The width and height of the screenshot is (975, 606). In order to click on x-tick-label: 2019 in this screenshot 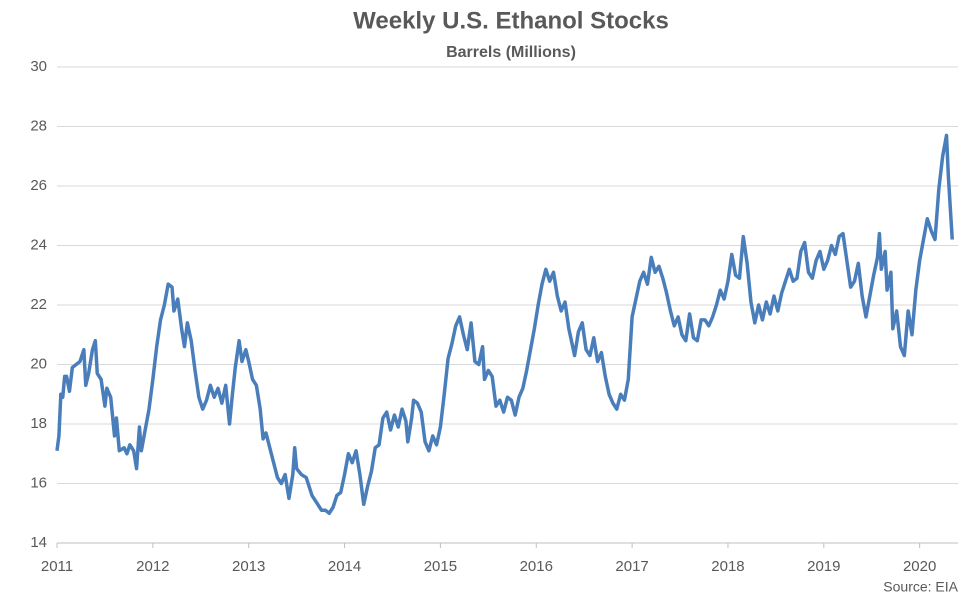, I will do `click(823, 566)`.